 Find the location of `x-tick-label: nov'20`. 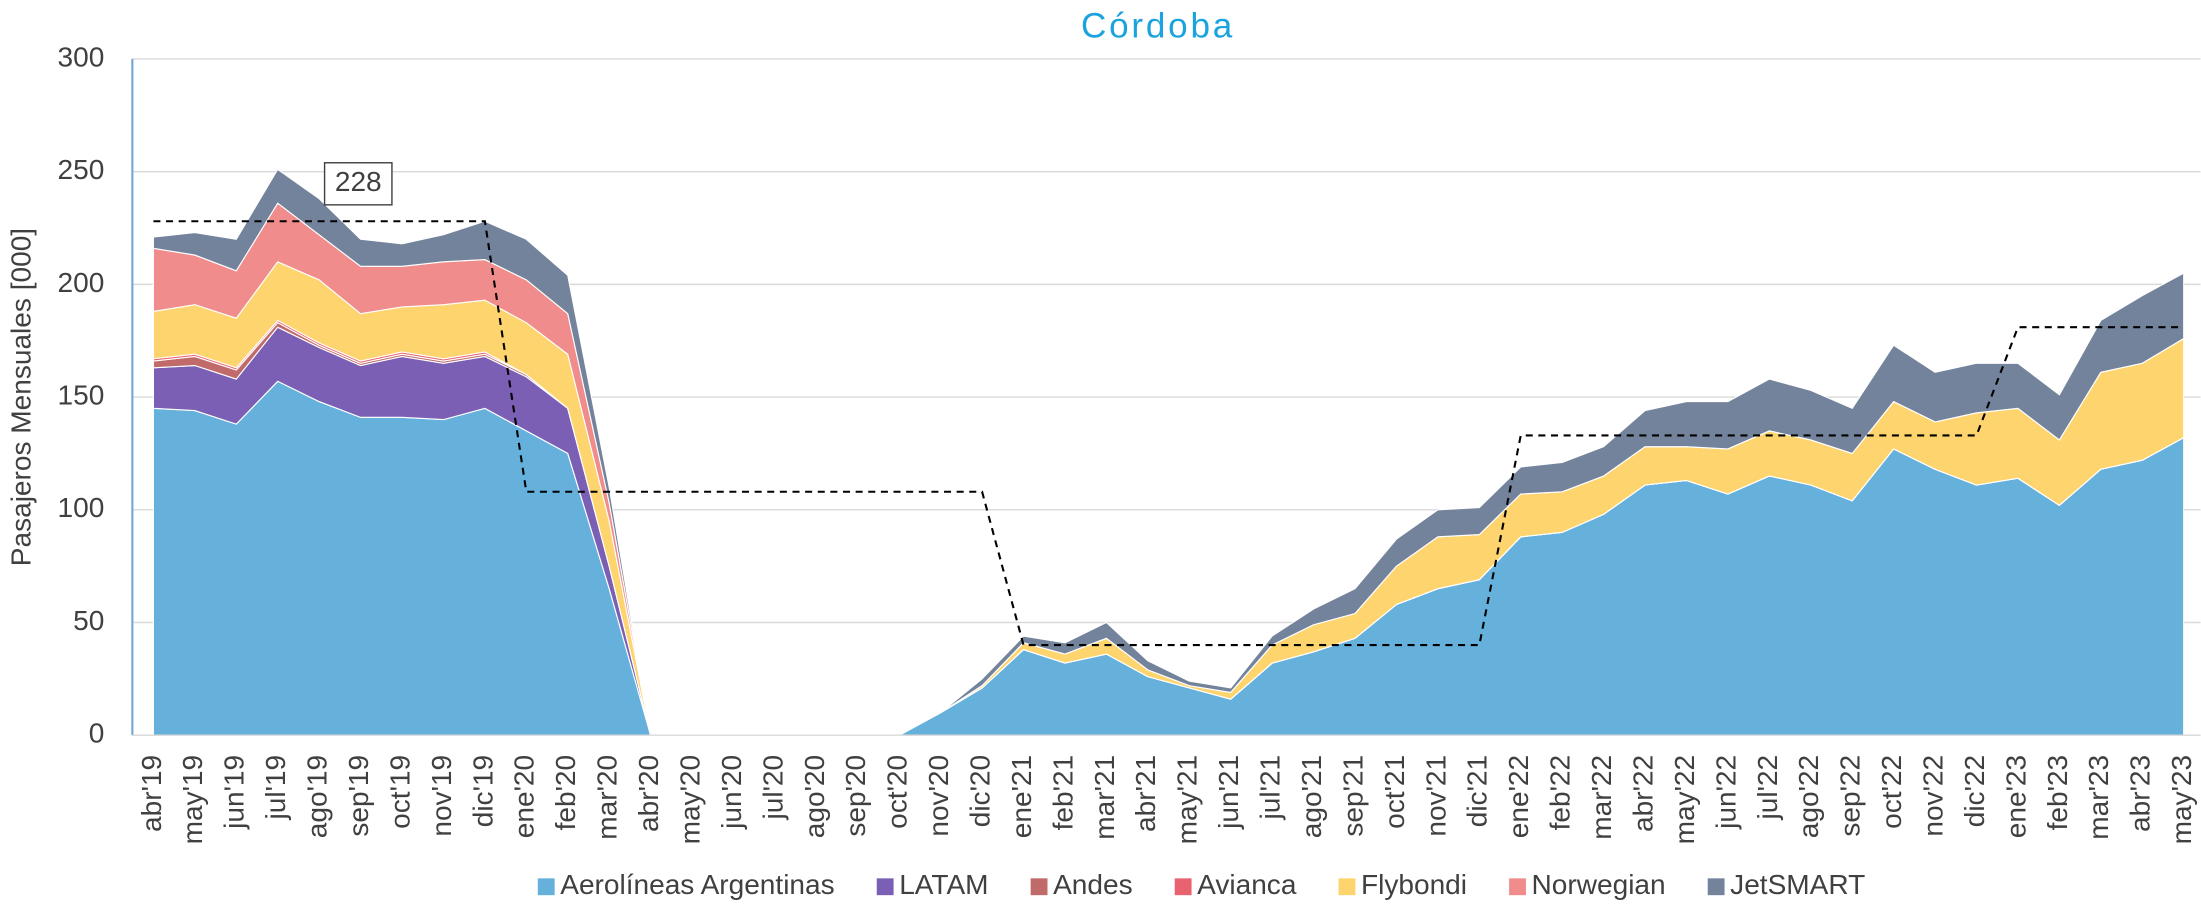

x-tick-label: nov'20 is located at coordinates (938, 796).